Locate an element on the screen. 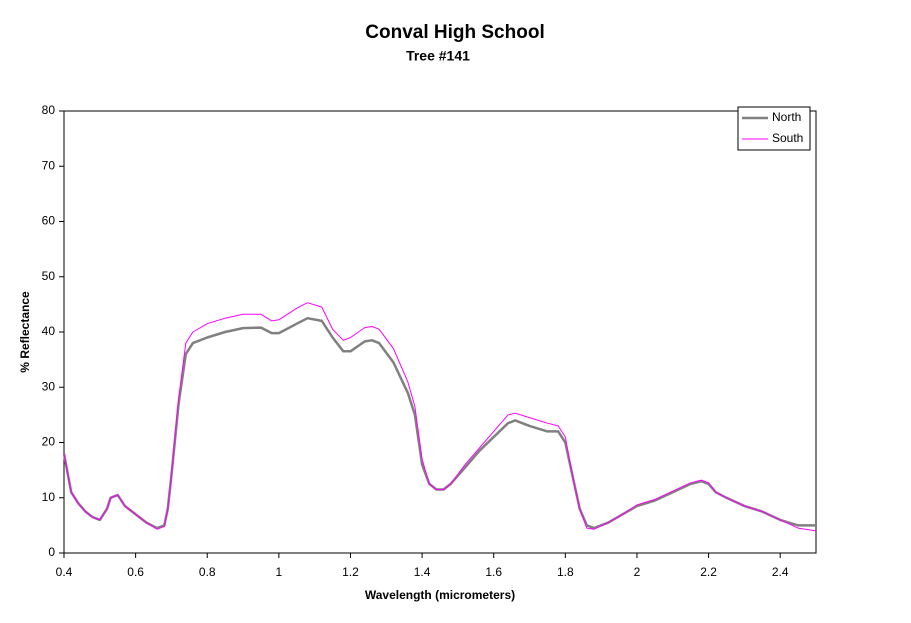 Image resolution: width=911 pixels, height=623 pixels. legend-label: North is located at coordinates (786, 117).